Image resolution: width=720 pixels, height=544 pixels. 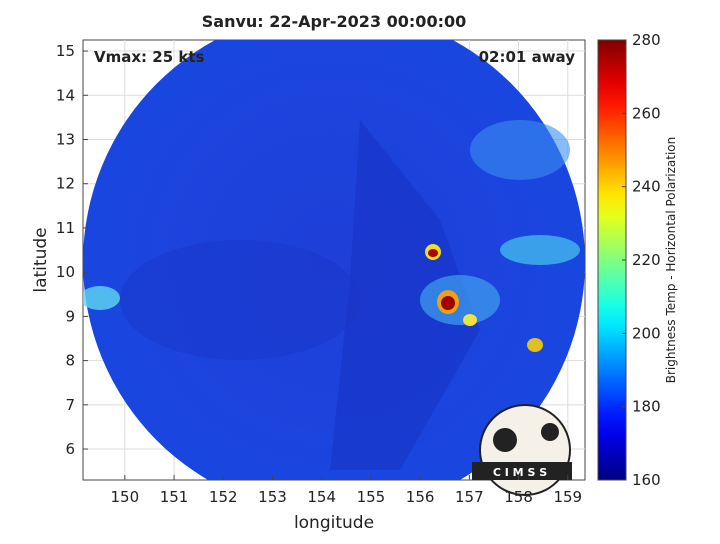 I want to click on y-tick-label: 8, so click(x=70, y=361).